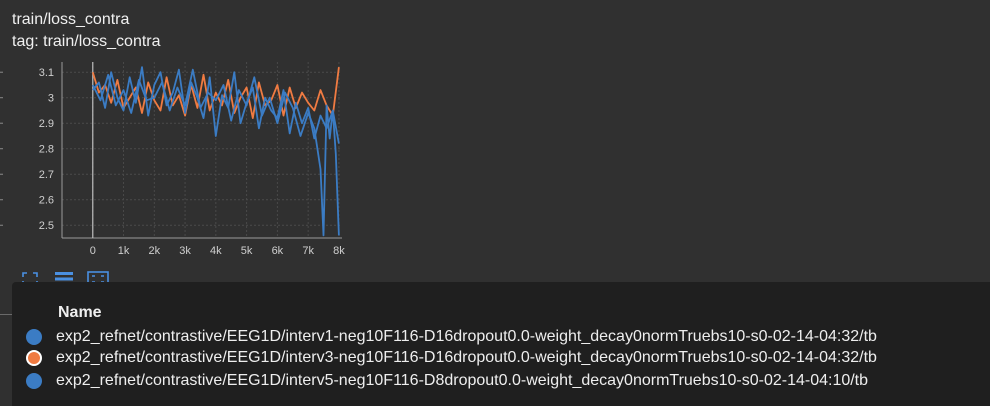 Image resolution: width=990 pixels, height=406 pixels. What do you see at coordinates (46, 201) in the screenshot?
I see `y-tick-label: 2.6` at bounding box center [46, 201].